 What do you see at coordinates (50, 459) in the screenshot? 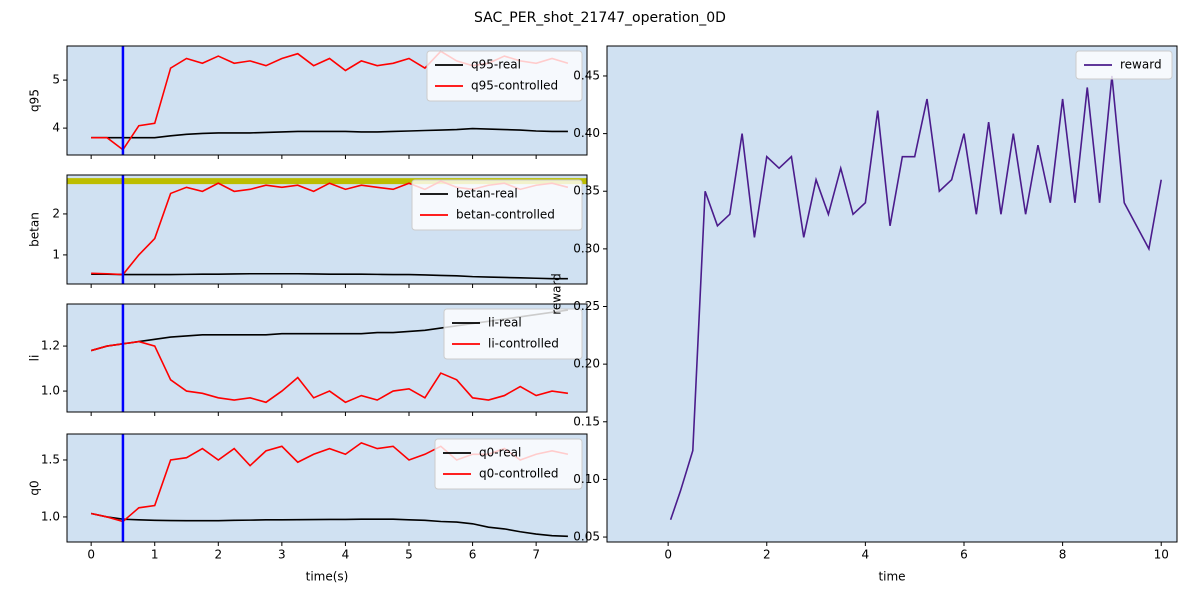
I see `y-tick-label: 1.5` at bounding box center [50, 459].